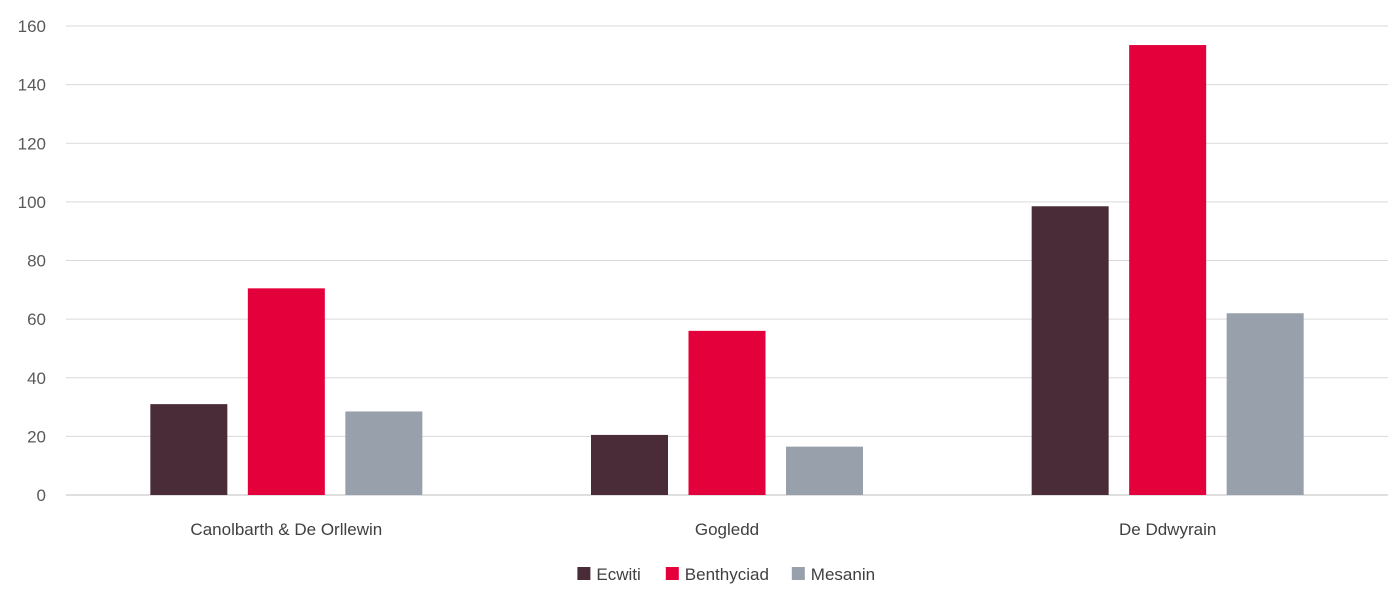  Describe the element at coordinates (36, 436) in the screenshot. I see `y-tick-label: 20` at that location.